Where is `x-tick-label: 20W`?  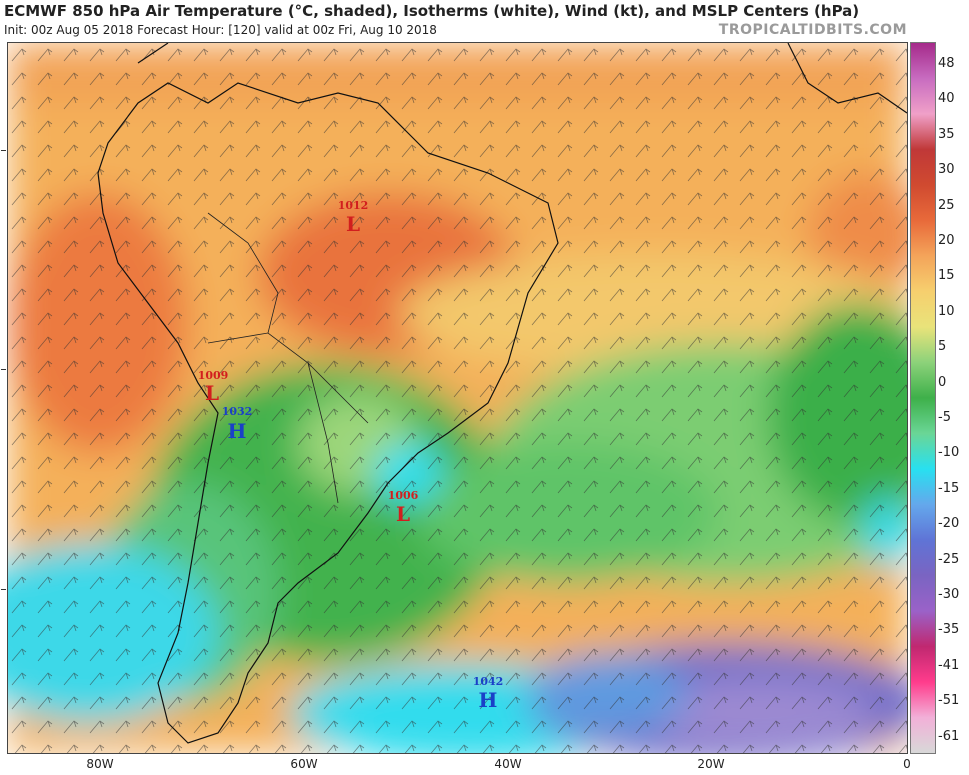 x-tick-label: 20W is located at coordinates (711, 764).